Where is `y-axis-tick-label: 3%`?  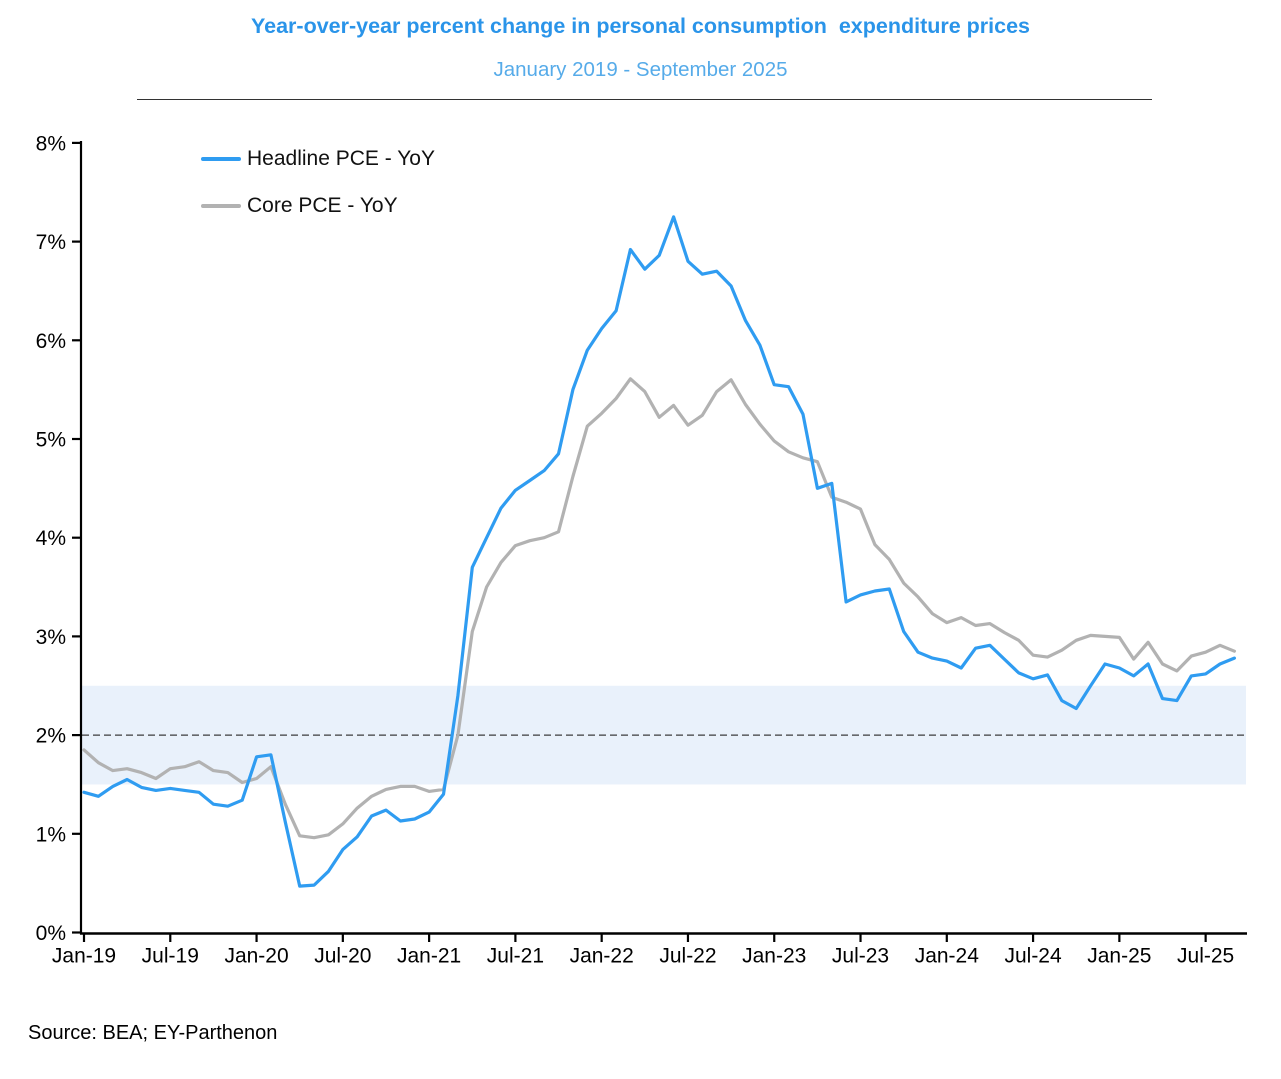 y-axis-tick-label: 3% is located at coordinates (51, 637).